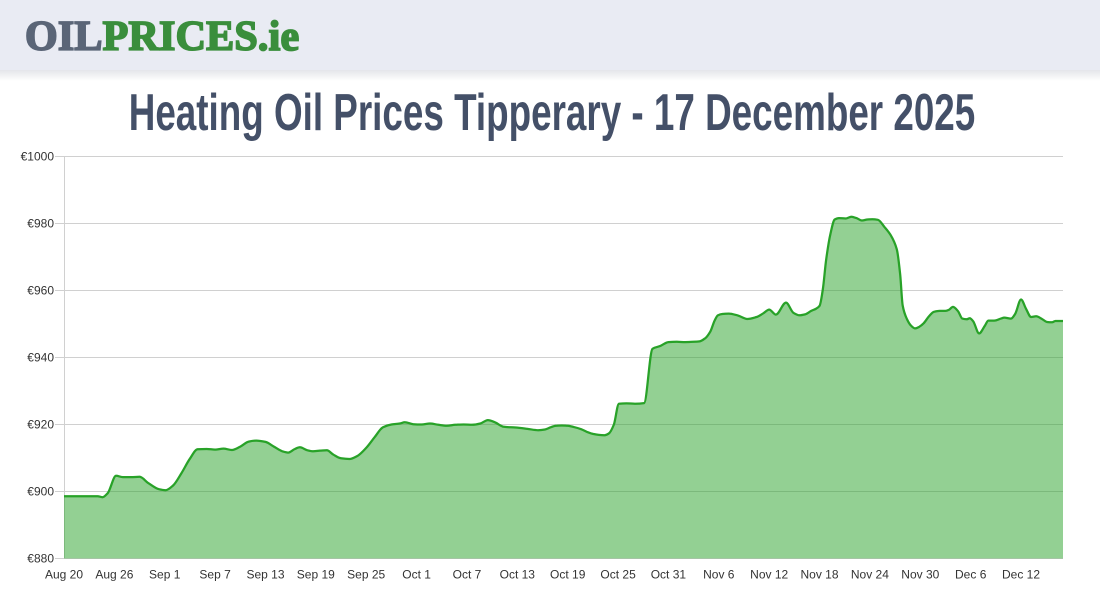  Describe the element at coordinates (971, 575) in the screenshot. I see `svg-text: Dec 6` at that location.